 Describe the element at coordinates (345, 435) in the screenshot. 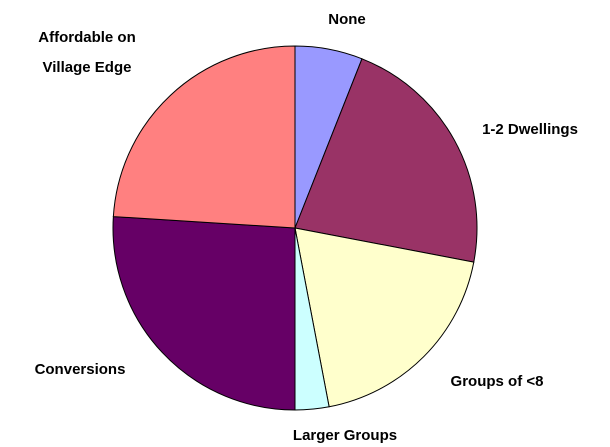

I see `slice-label: Larger Groups` at that location.